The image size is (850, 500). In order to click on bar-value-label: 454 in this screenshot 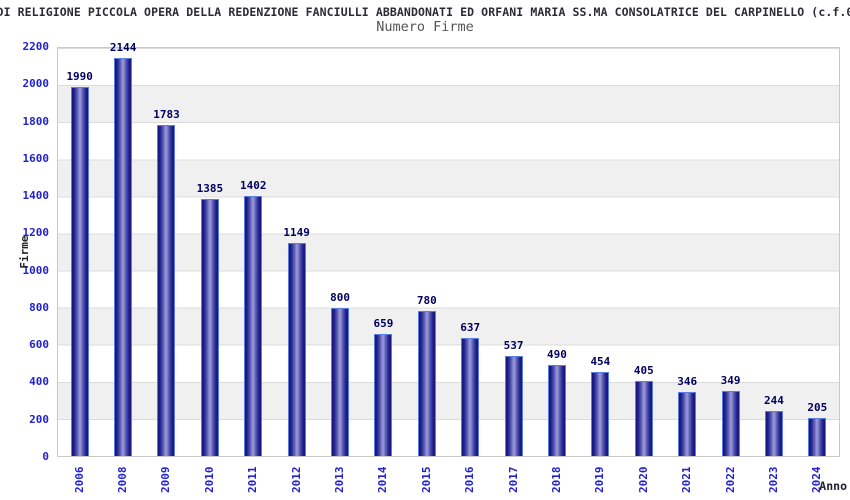, I will do `click(600, 361)`.